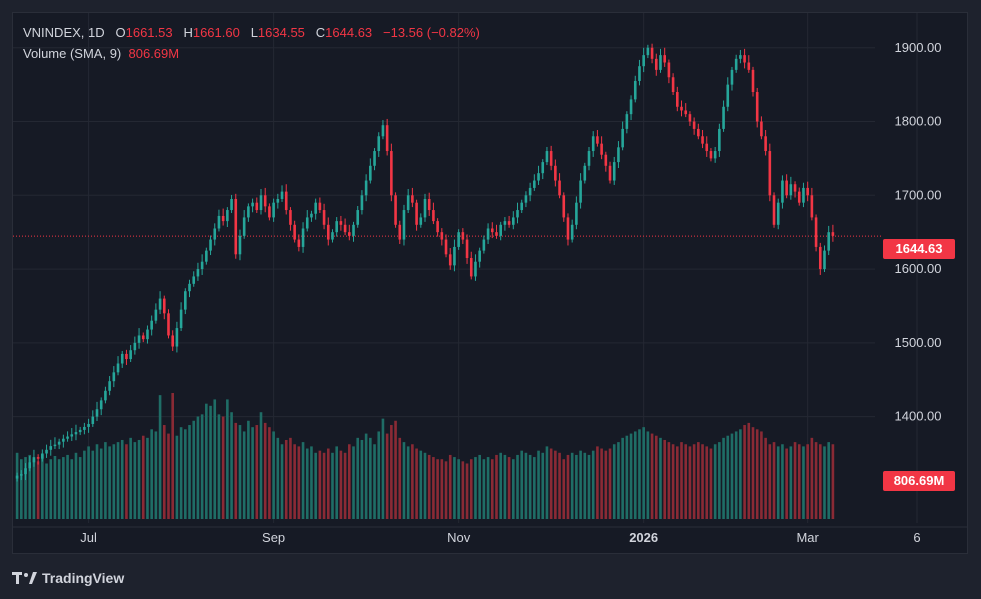 This screenshot has height=599, width=981. Describe the element at coordinates (918, 416) in the screenshot. I see `y-tick-label: 1400.00` at that location.